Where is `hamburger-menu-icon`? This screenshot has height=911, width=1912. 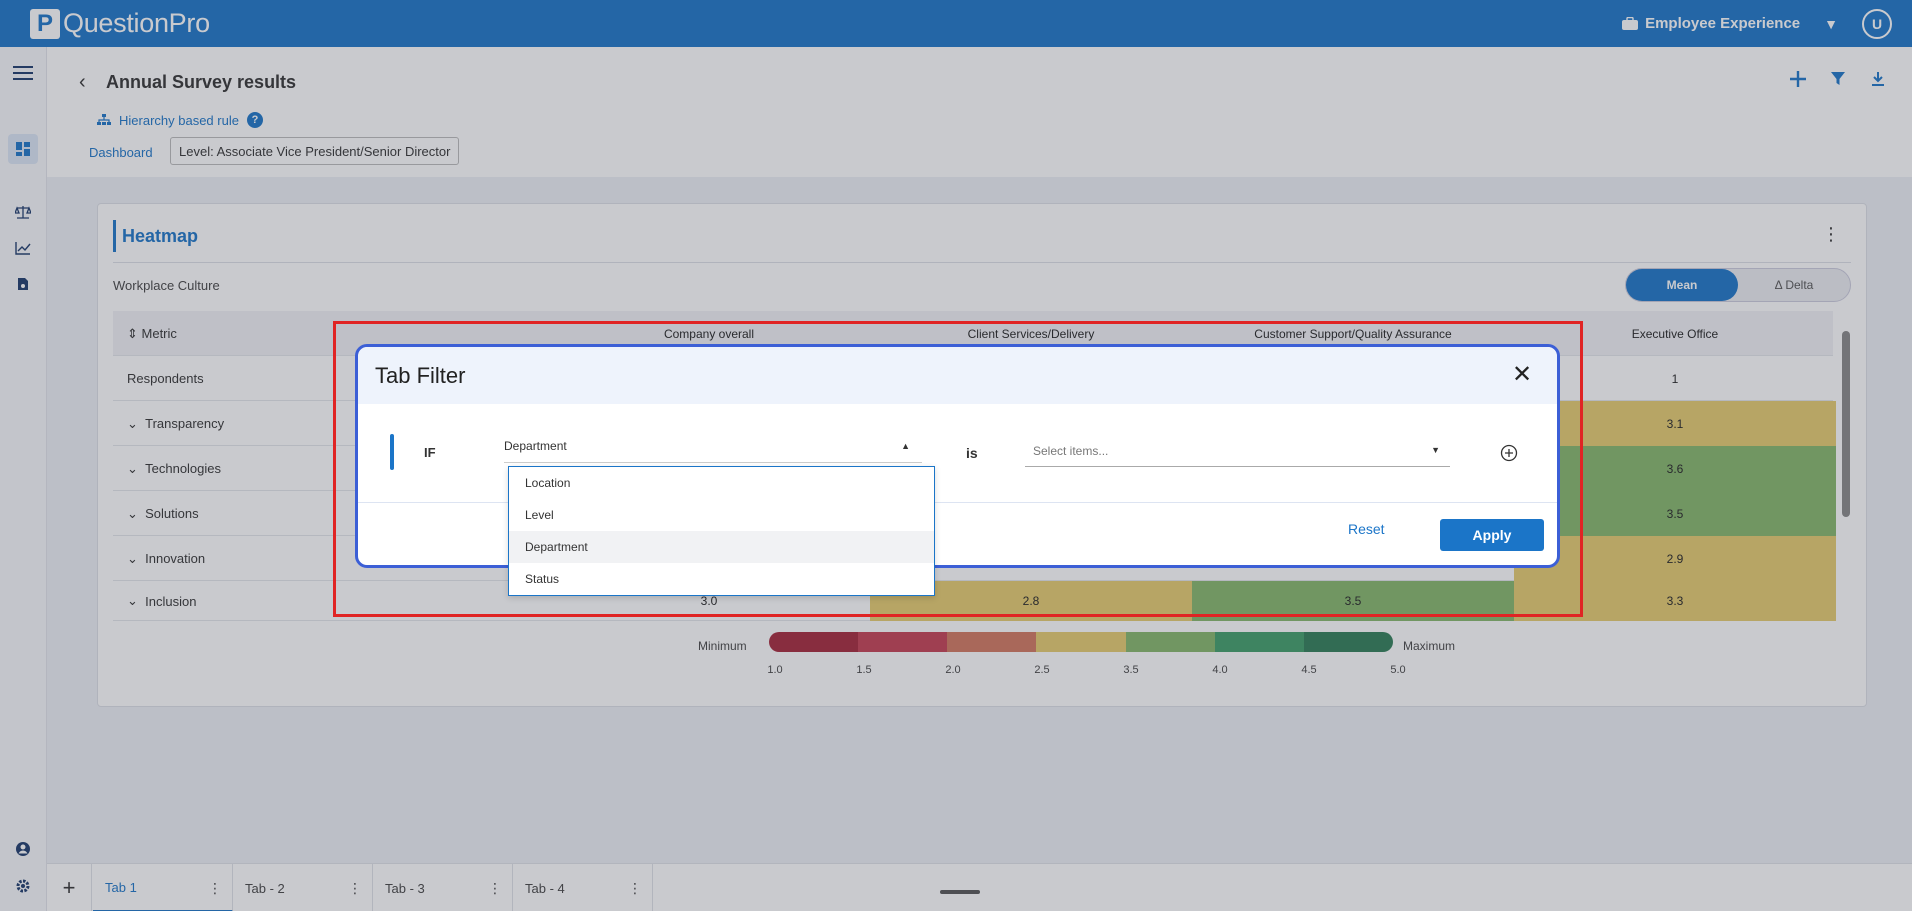 hamburger-menu-icon is located at coordinates (23, 73).